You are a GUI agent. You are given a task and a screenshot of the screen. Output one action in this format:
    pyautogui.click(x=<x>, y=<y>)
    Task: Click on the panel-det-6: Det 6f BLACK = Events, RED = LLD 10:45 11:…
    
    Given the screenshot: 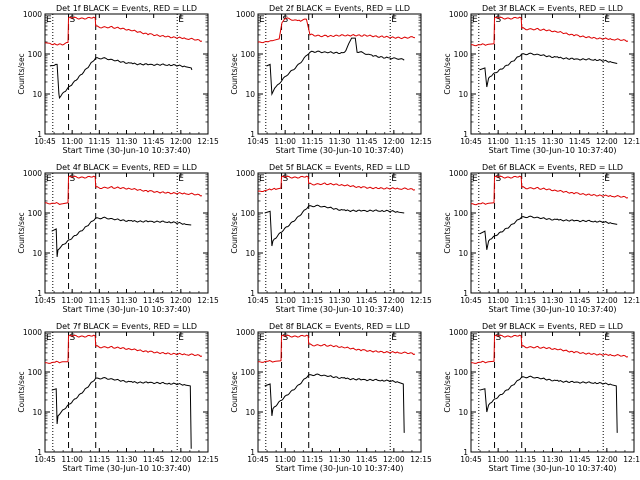 What is the action you would take?
    pyautogui.click(x=541, y=238)
    